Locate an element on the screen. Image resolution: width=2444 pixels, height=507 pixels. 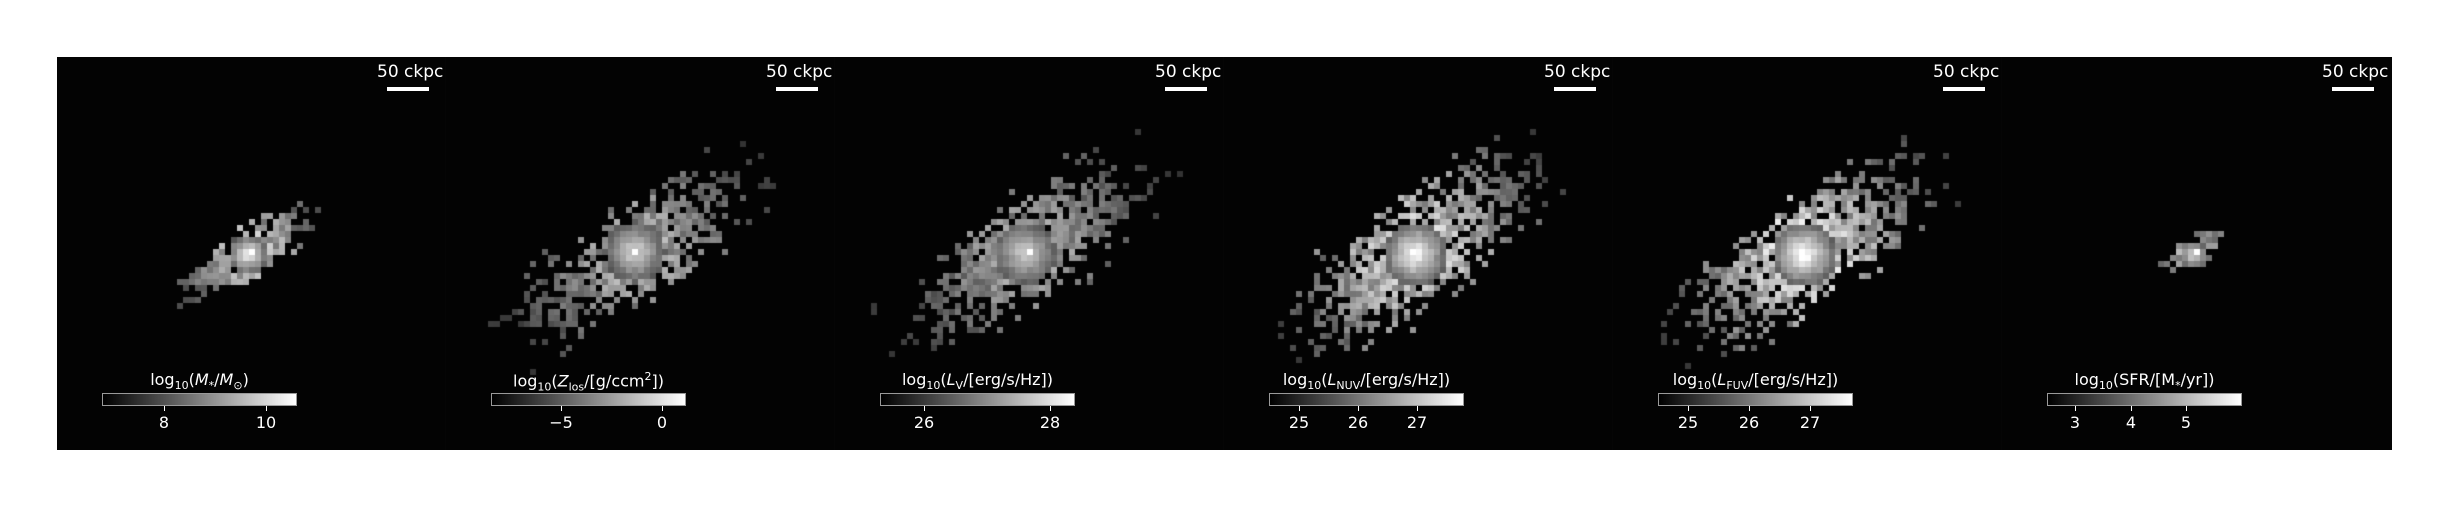
map-metal-column is located at coordinates (640, 253).